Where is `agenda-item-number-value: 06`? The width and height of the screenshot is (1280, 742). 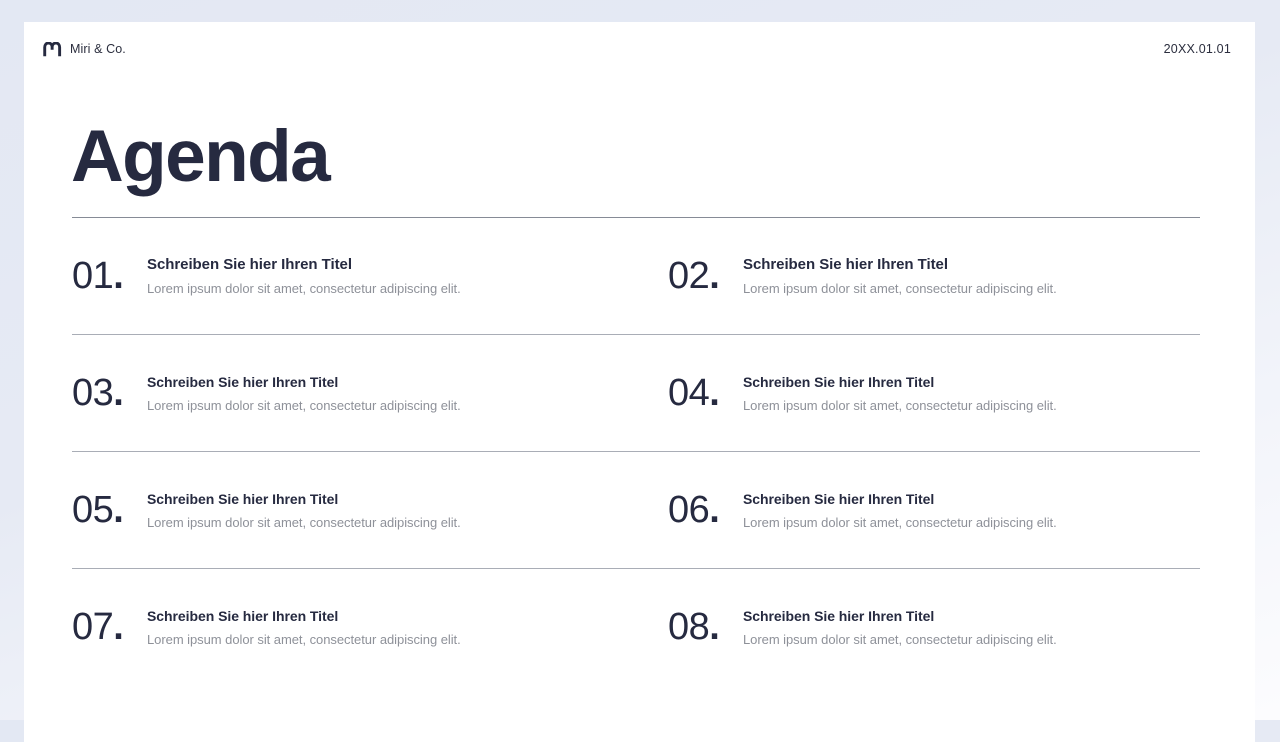 agenda-item-number-value: 06 is located at coordinates (689, 510).